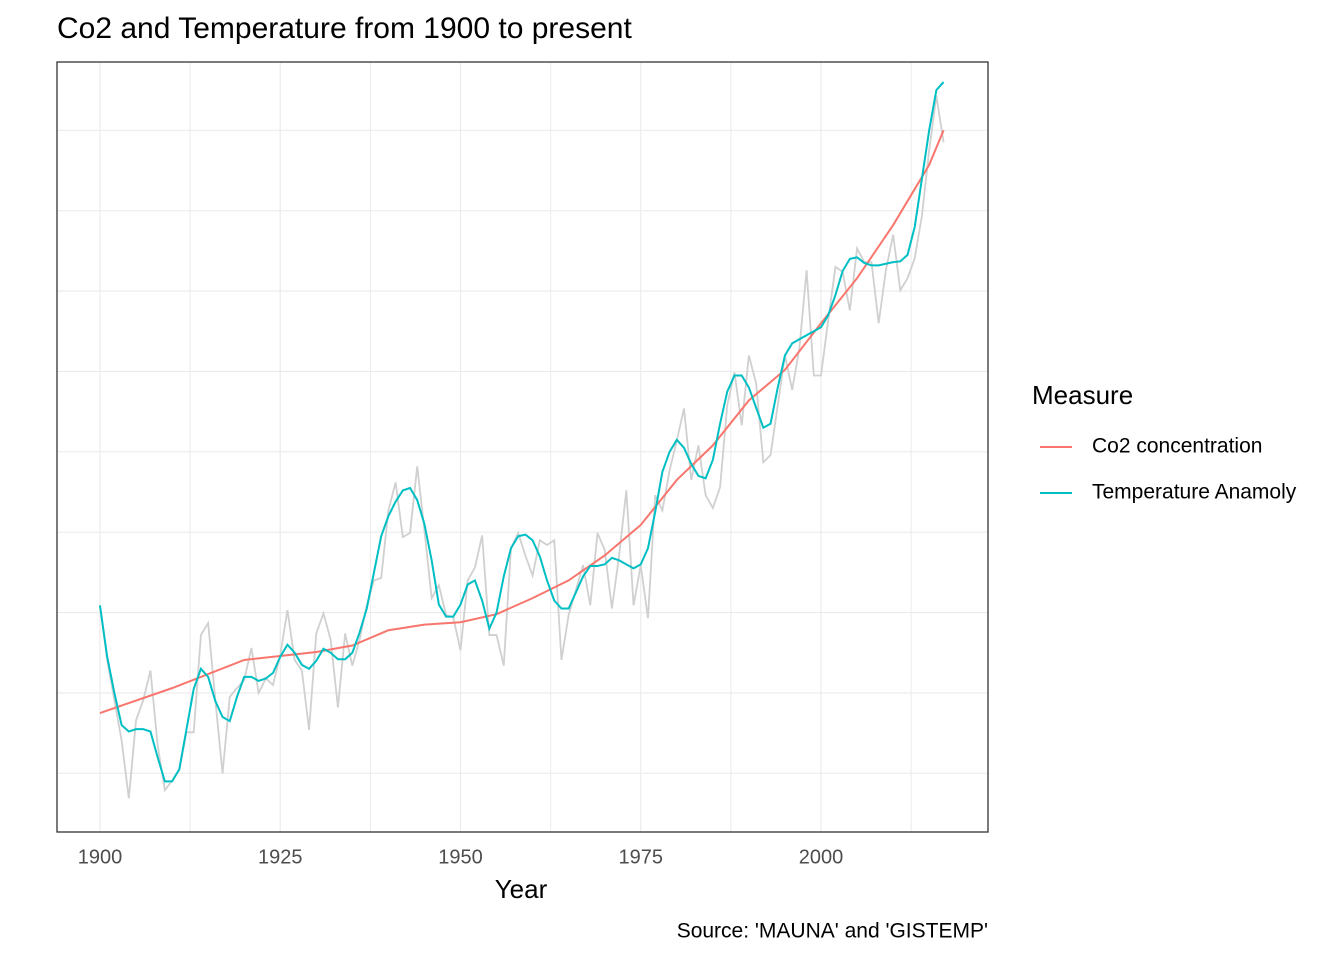 The height and width of the screenshot is (960, 1344). What do you see at coordinates (100, 857) in the screenshot?
I see `x-tick-label: 1900` at bounding box center [100, 857].